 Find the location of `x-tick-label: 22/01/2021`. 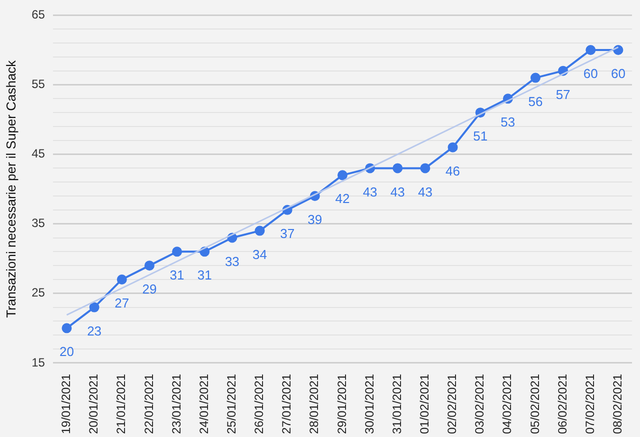

x-tick-label: 22/01/2021 is located at coordinates (149, 404).